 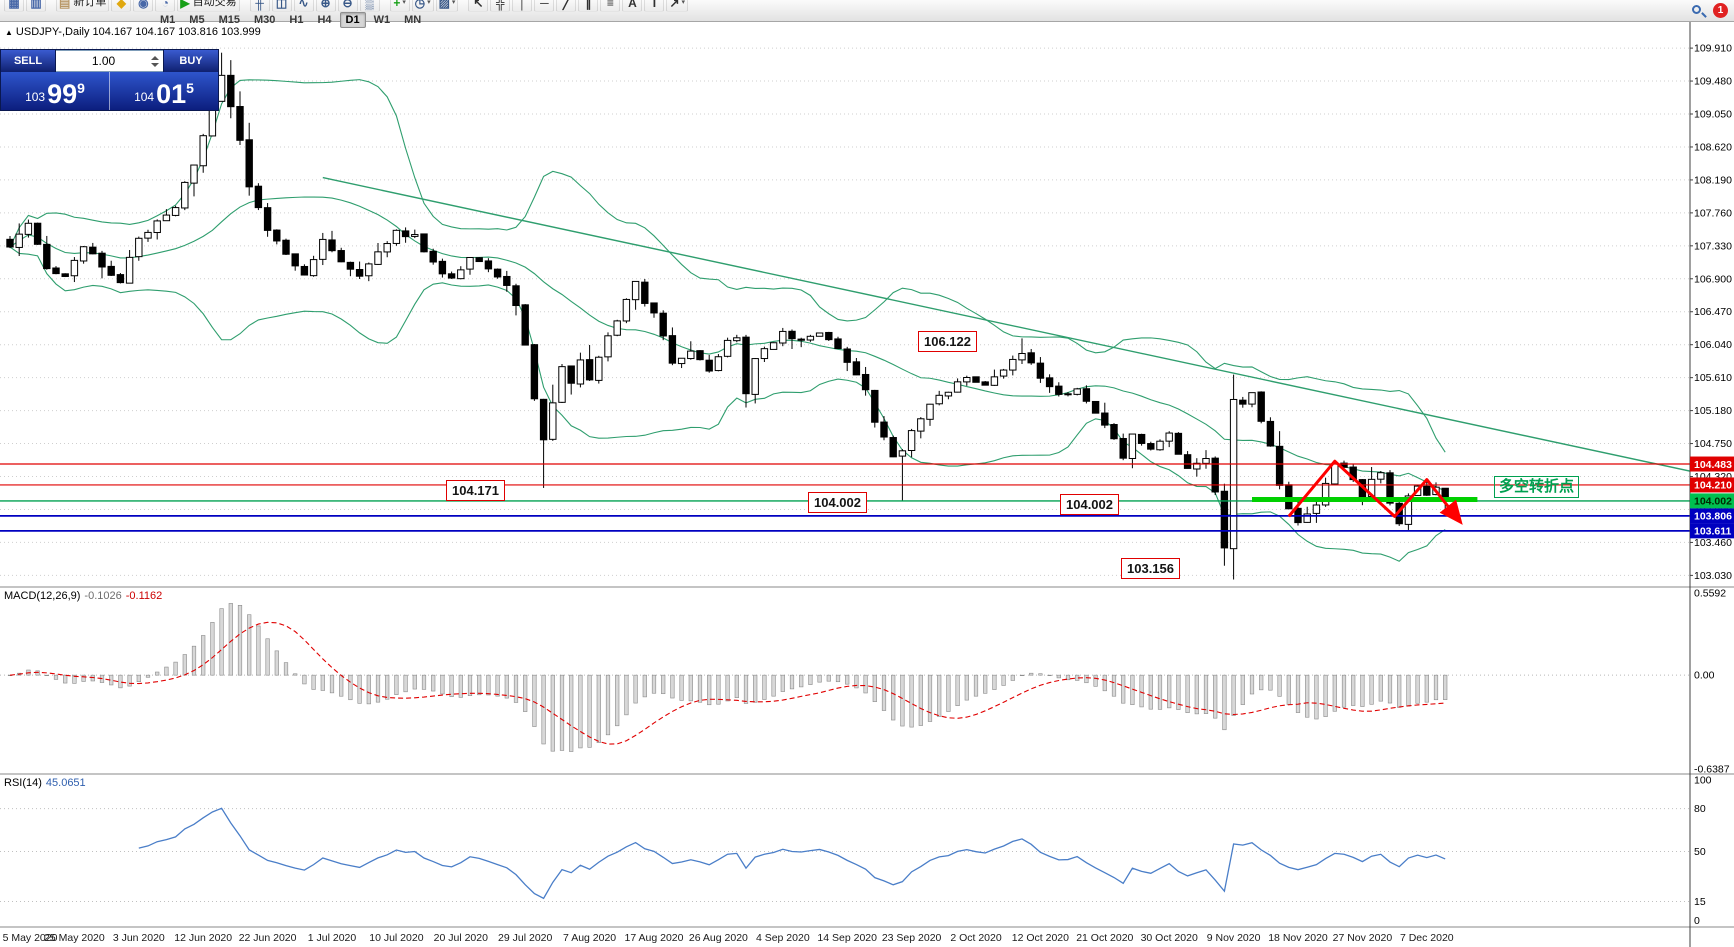 What do you see at coordinates (9, 32) in the screenshot?
I see `window-expand-icon: ▲` at bounding box center [9, 32].